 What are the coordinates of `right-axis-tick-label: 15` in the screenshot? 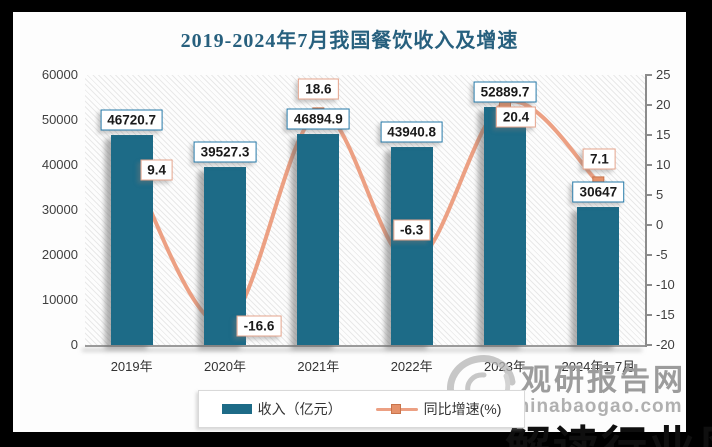 It's located at (663, 134).